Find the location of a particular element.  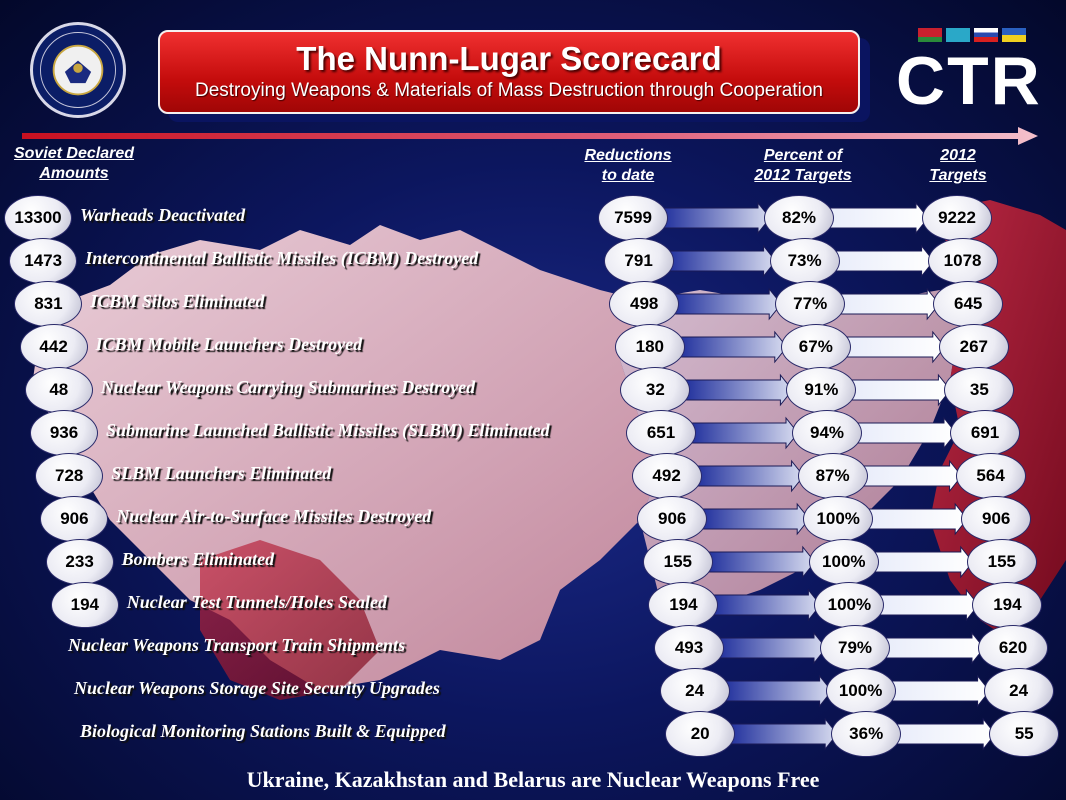

percent-value: 91% is located at coordinates (821, 390).